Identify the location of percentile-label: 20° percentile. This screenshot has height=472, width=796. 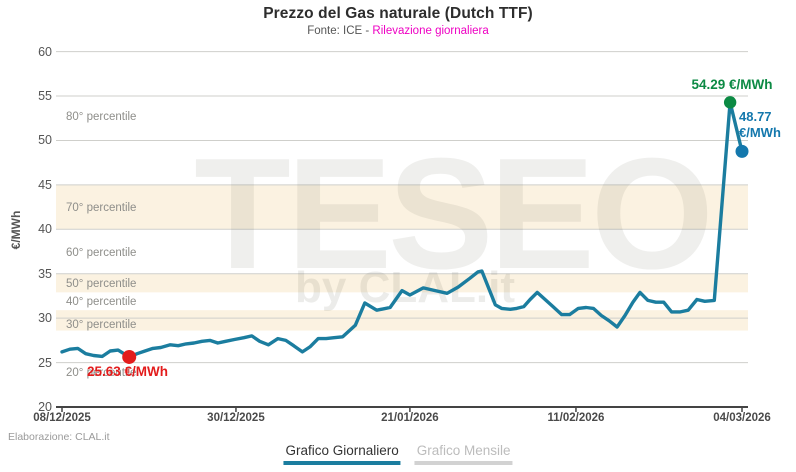
(101, 373).